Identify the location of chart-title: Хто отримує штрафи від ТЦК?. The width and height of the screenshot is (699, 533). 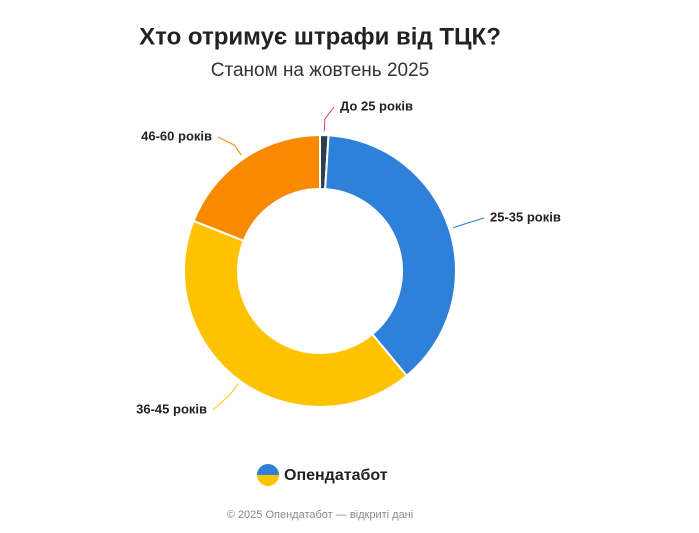
(320, 36).